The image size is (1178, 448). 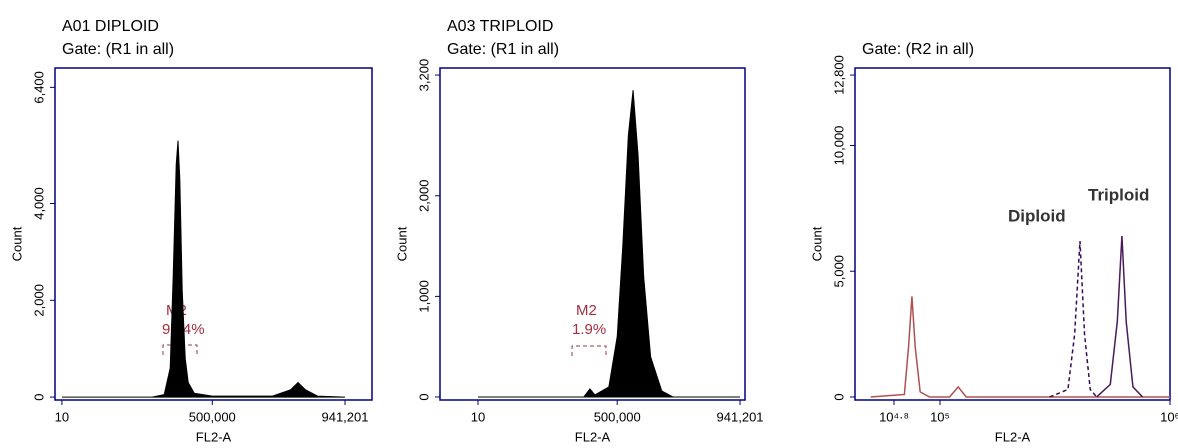 I want to click on gate-label: Gate: (R2 in all), so click(x=918, y=49).